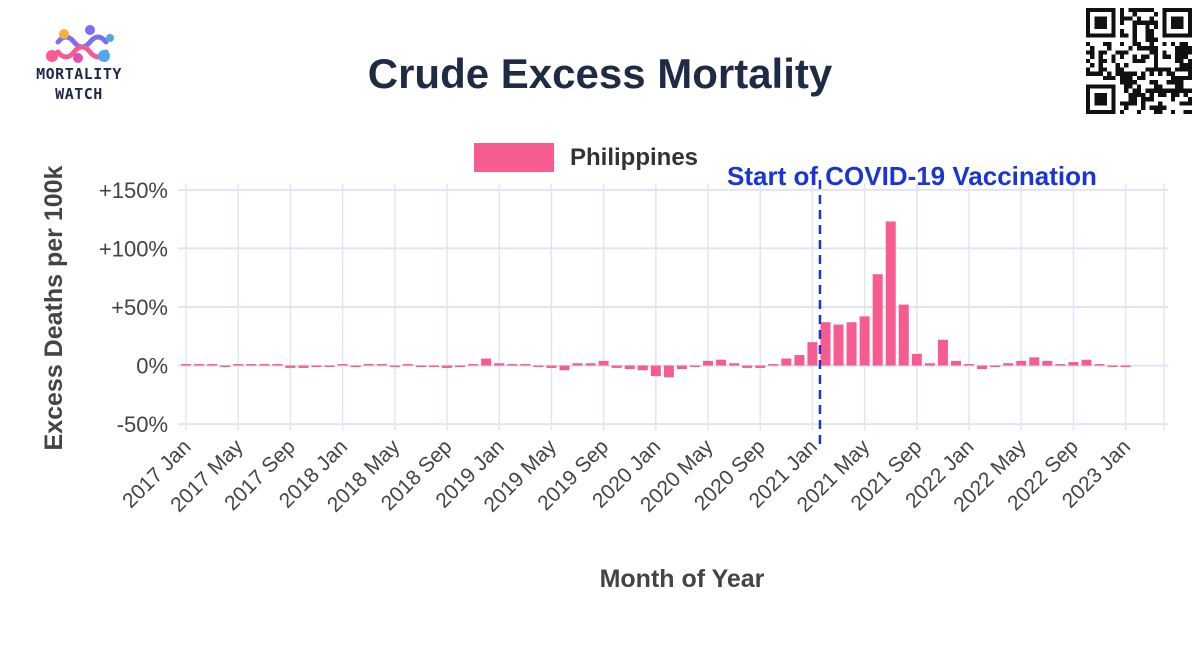 This screenshot has height=670, width=1200. Describe the element at coordinates (139, 307) in the screenshot. I see `y-tick-label: +50%` at that location.